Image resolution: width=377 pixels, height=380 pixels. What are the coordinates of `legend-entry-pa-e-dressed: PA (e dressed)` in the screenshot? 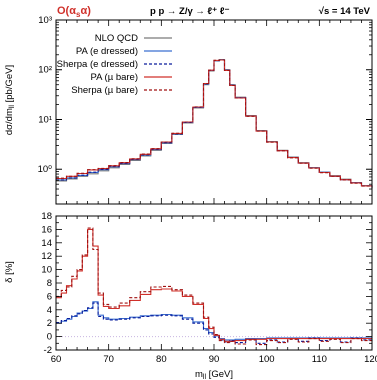 It's located at (124, 51).